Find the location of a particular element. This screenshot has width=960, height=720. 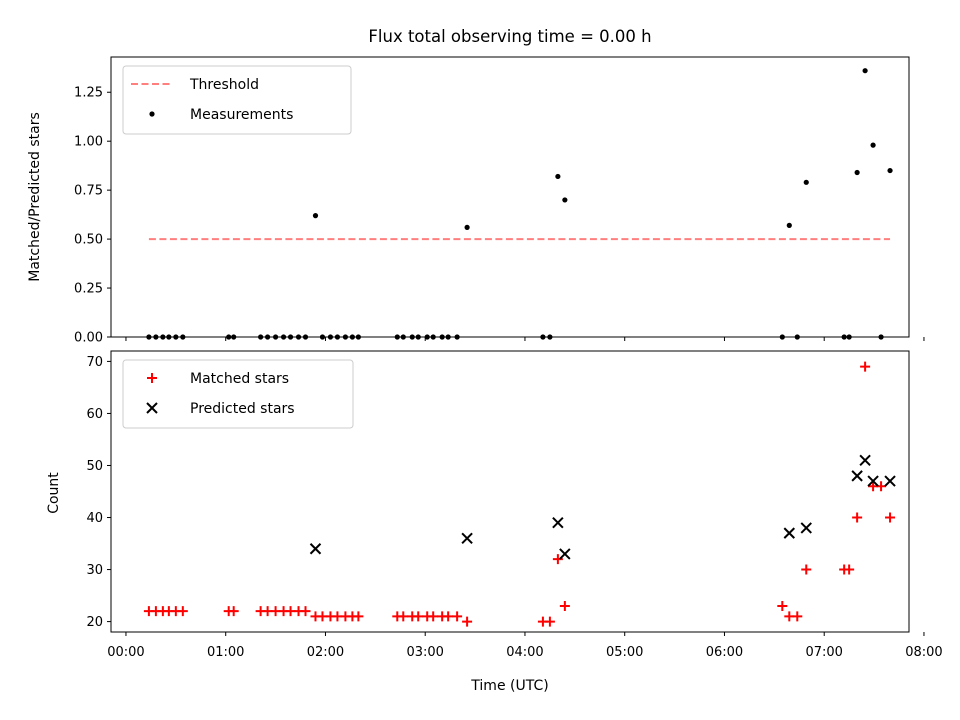

legend-matched-handle is located at coordinates (152, 378).